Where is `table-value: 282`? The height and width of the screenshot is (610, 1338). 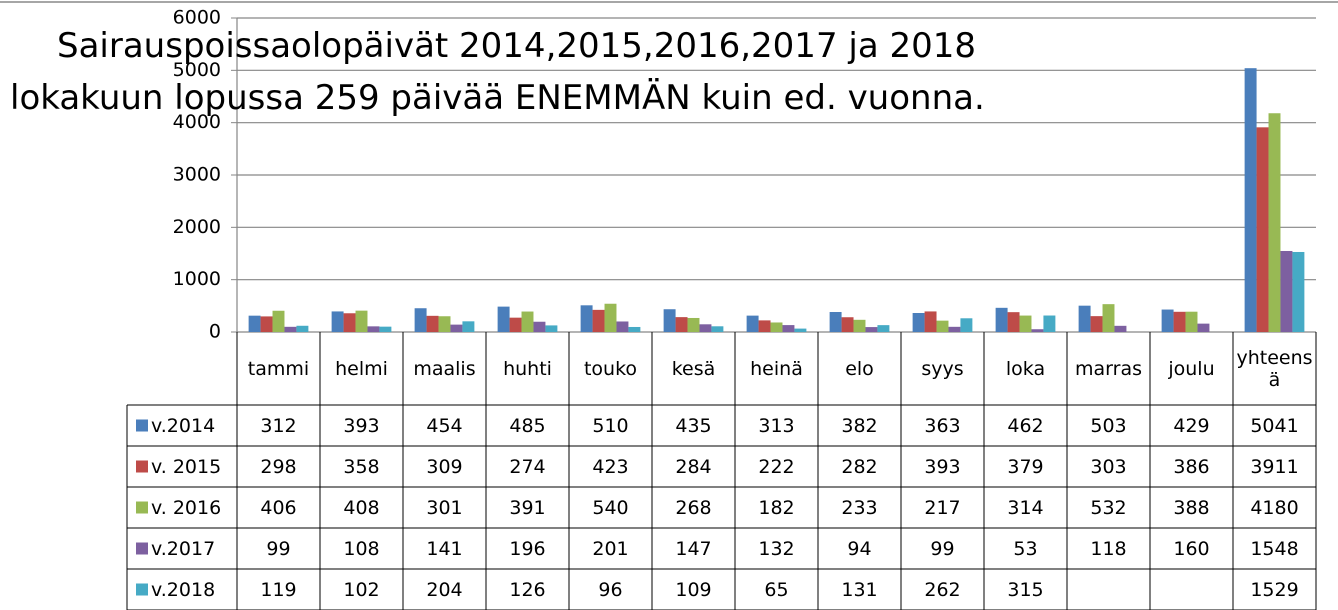 table-value: 282 is located at coordinates (859, 466).